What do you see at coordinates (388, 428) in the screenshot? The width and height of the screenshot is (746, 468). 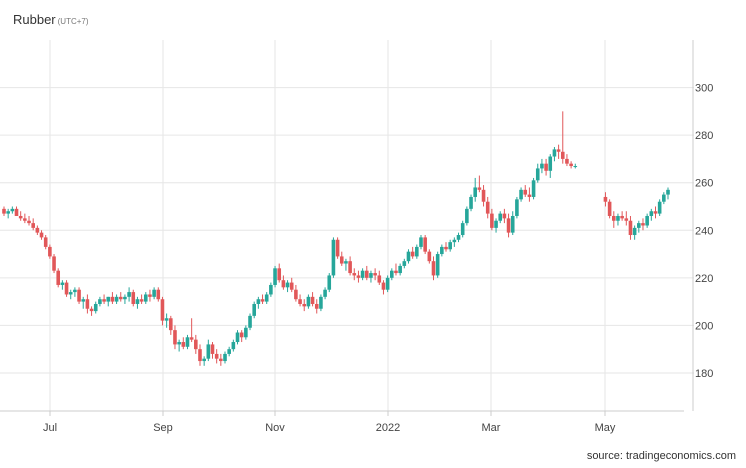 I see `x-tick-label: 2022` at bounding box center [388, 428].